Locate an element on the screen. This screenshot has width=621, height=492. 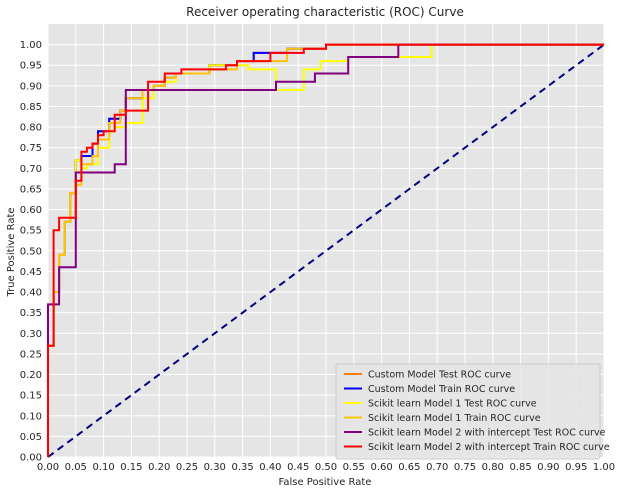
legend-label: Custom Model Train ROC curve is located at coordinates (441, 389).